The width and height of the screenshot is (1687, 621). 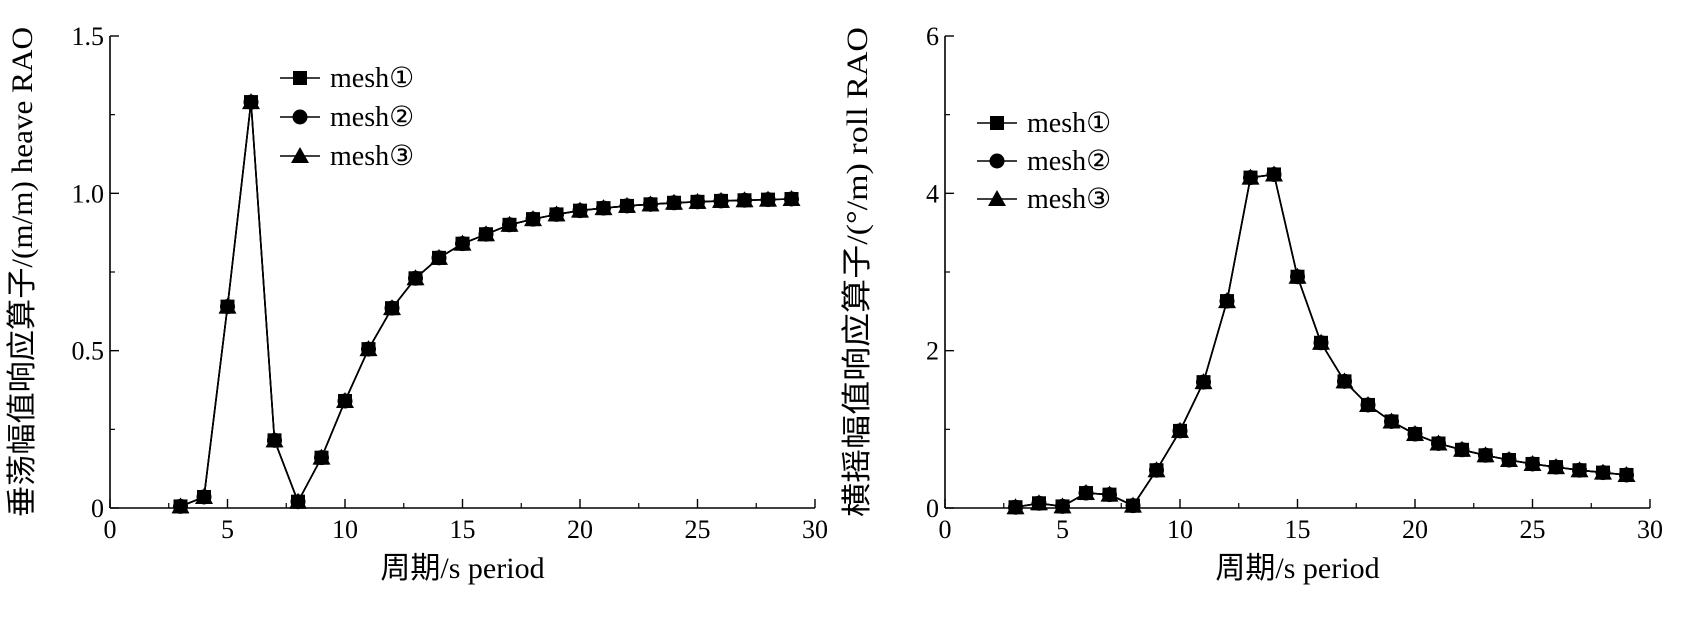 I want to click on y-tick-label: 2, so click(x=932, y=351).